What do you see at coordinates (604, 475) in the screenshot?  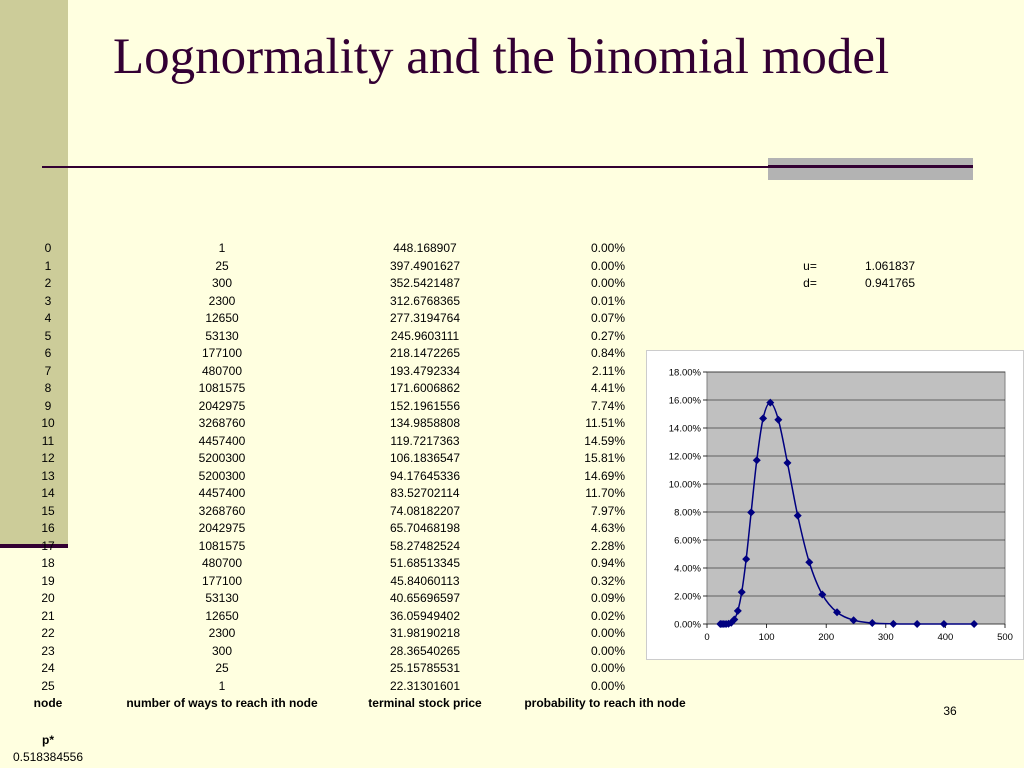 I see `probability-cell: 14.69%` at bounding box center [604, 475].